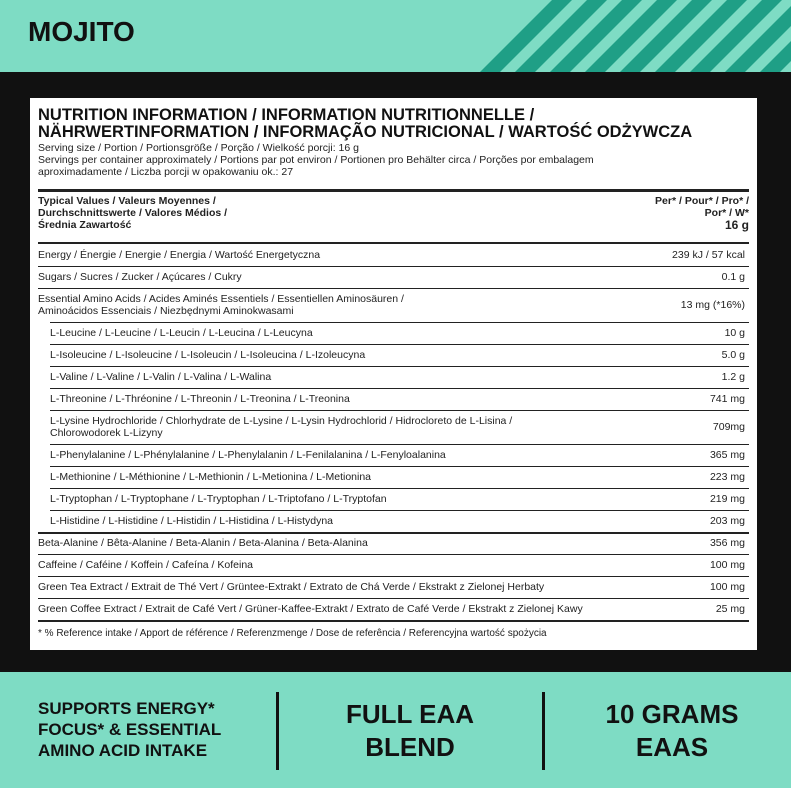 This screenshot has height=788, width=791. Describe the element at coordinates (733, 277) in the screenshot. I see `row-value: 0.1 g` at that location.